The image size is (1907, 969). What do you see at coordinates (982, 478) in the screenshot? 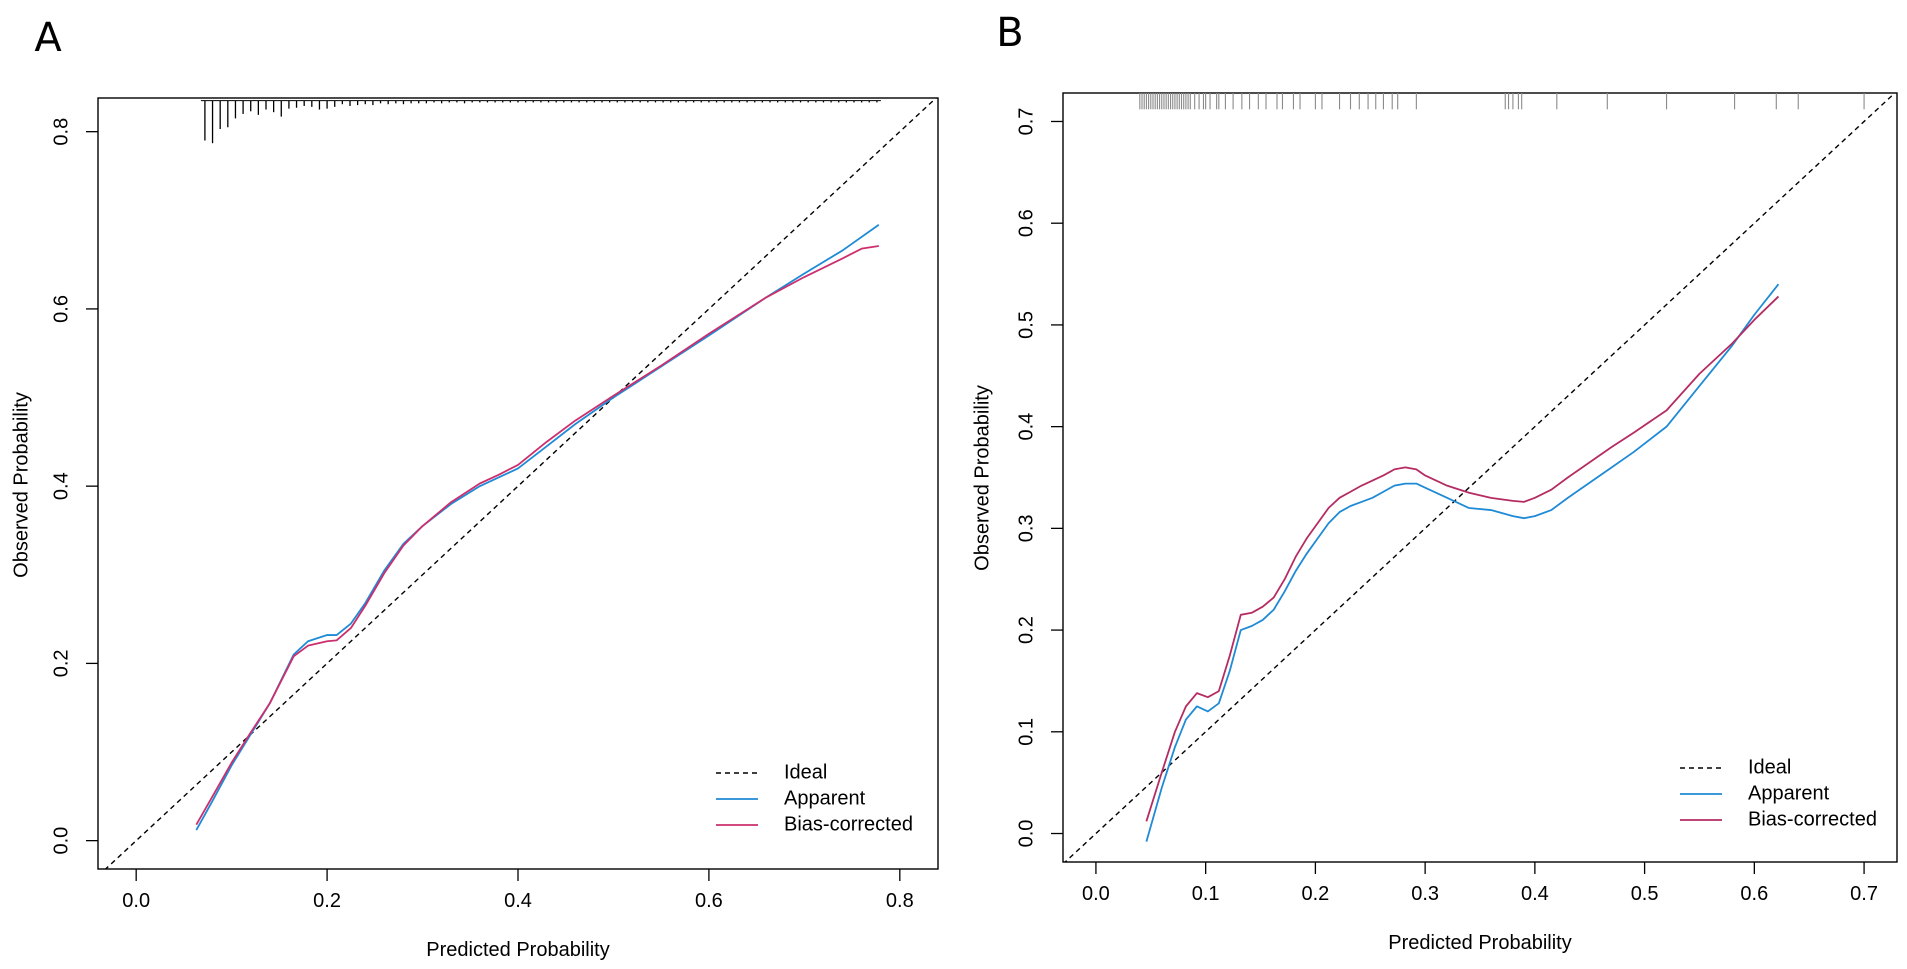
I see `panel-b-y-axis-title: Observed Probability` at bounding box center [982, 478].